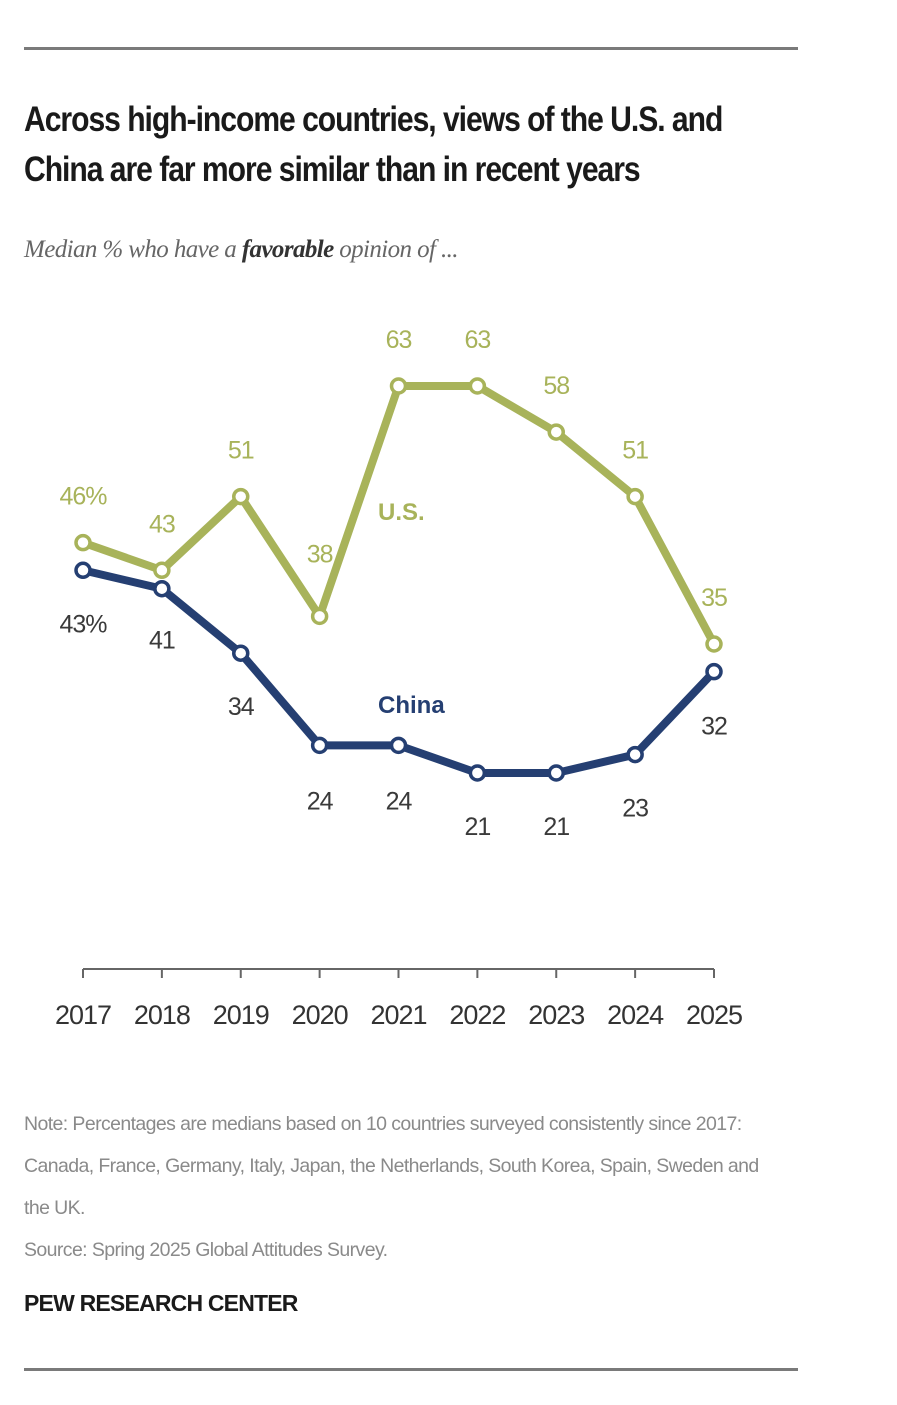  Describe the element at coordinates (319, 616) in the screenshot. I see `point-us-2020` at that location.